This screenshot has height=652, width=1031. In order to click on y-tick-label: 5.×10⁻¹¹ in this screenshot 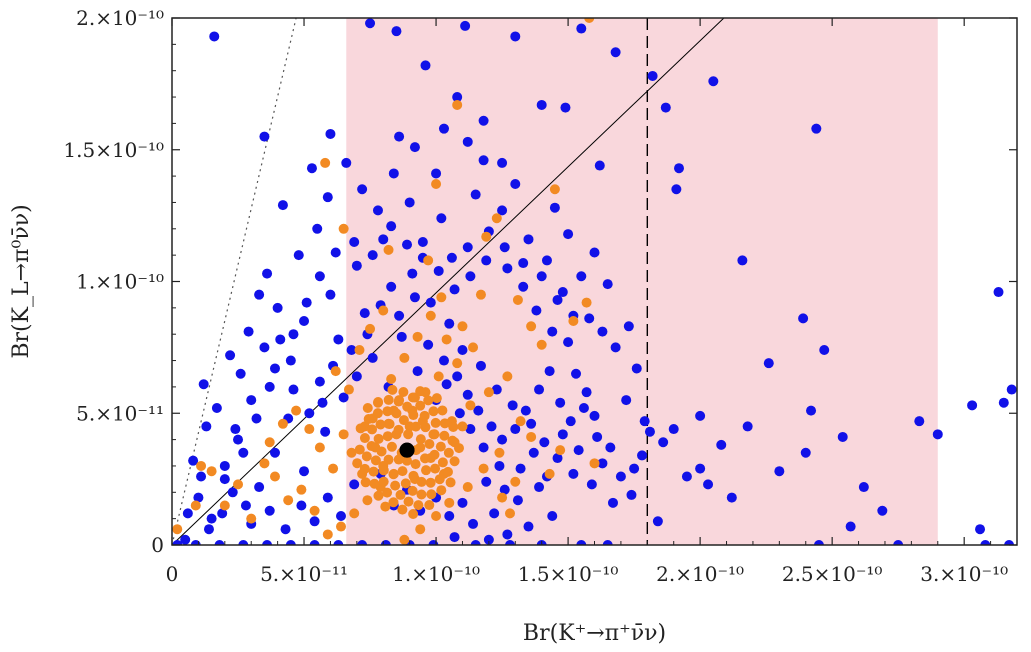, I will do `click(120, 413)`.